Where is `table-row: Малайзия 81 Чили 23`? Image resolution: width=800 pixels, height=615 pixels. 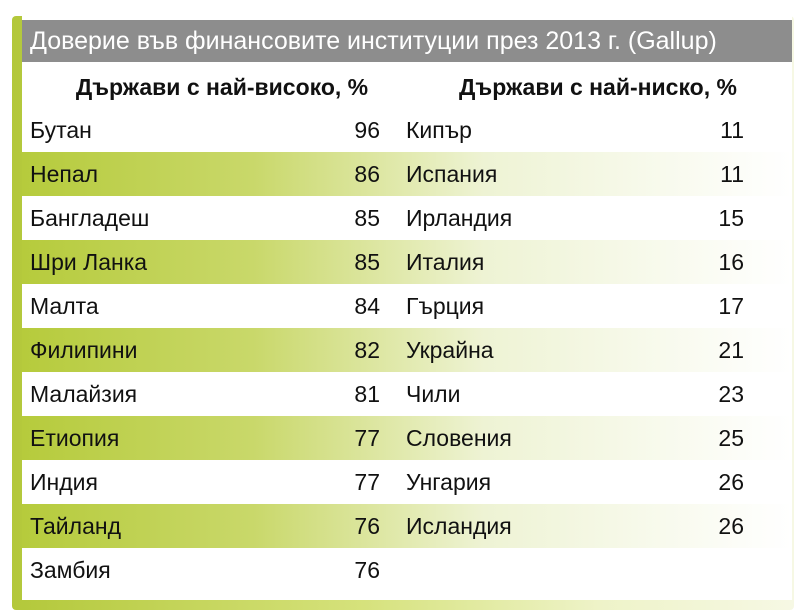 table-row: Малайзия 81 Чили 23 is located at coordinates (407, 394).